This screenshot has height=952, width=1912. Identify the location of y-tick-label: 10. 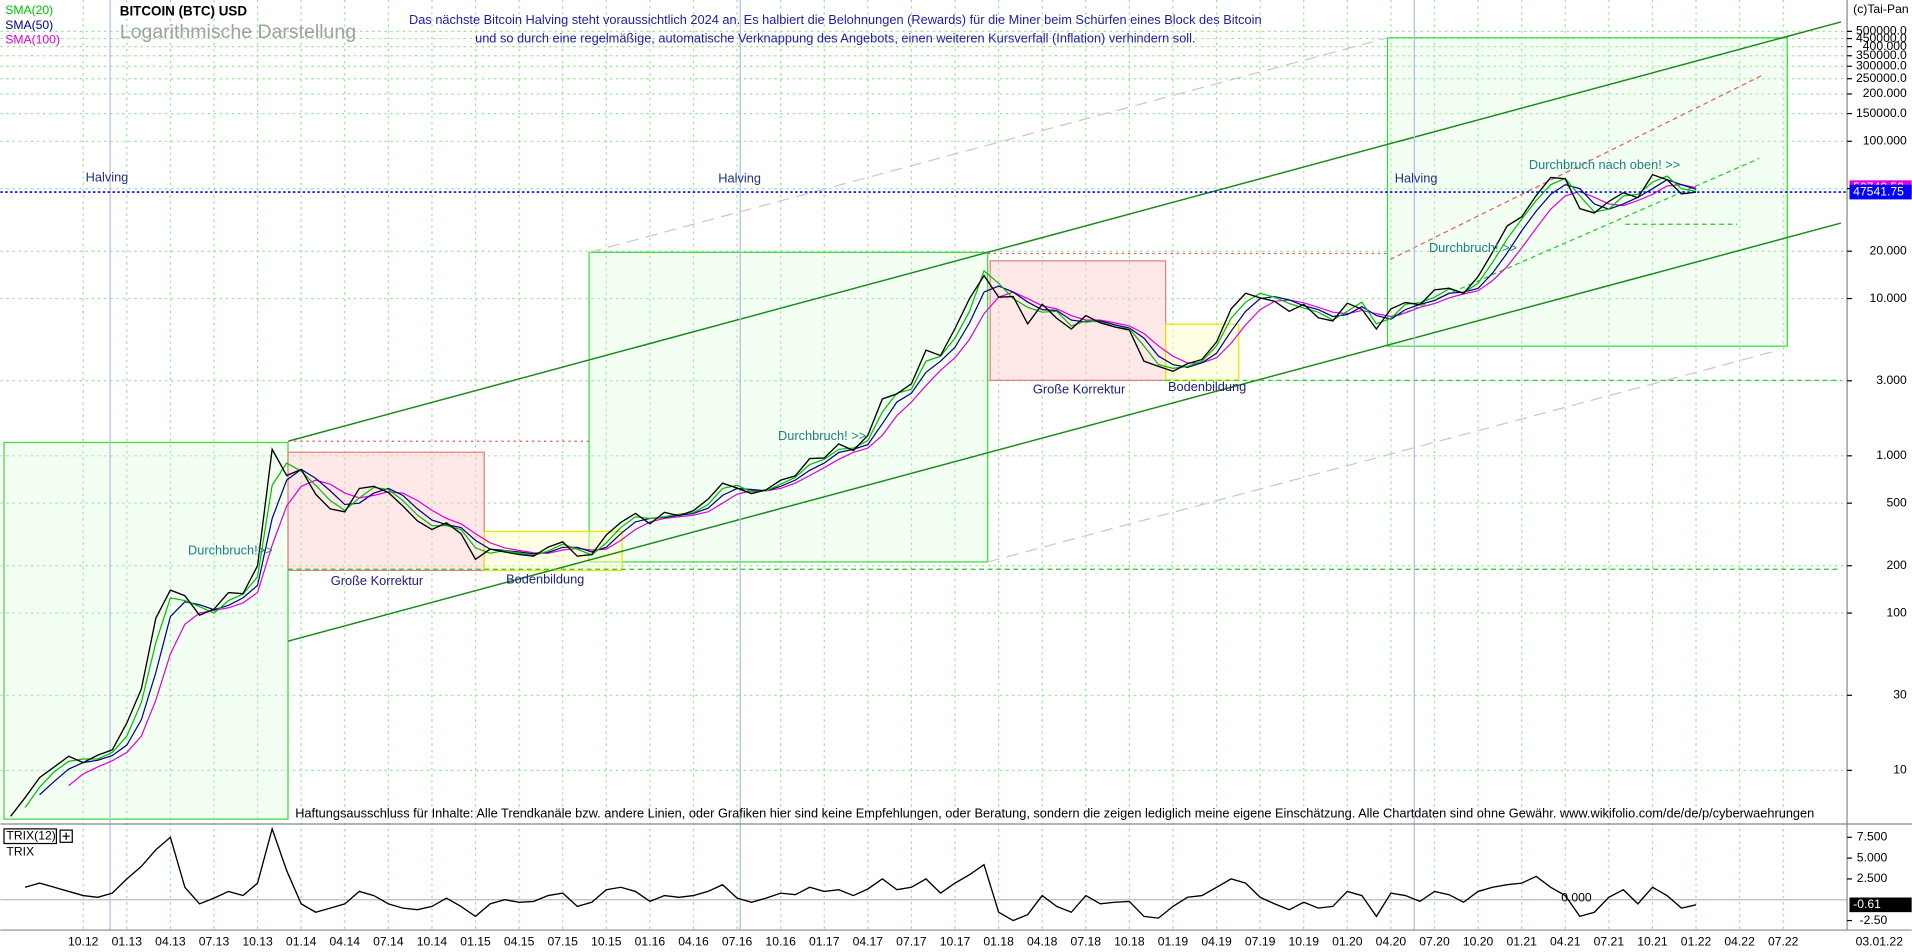
(1900, 770).